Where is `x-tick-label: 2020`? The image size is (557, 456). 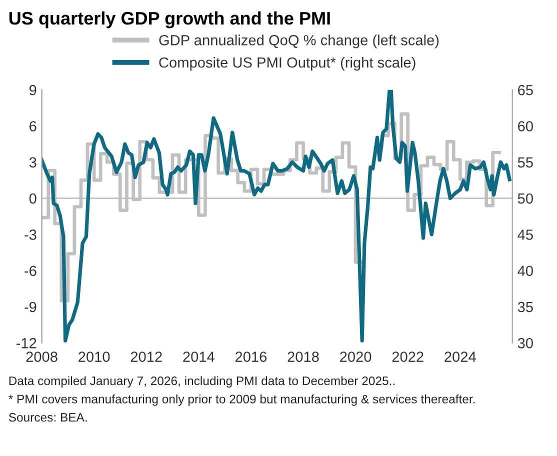 x-tick-label: 2020 is located at coordinates (356, 357).